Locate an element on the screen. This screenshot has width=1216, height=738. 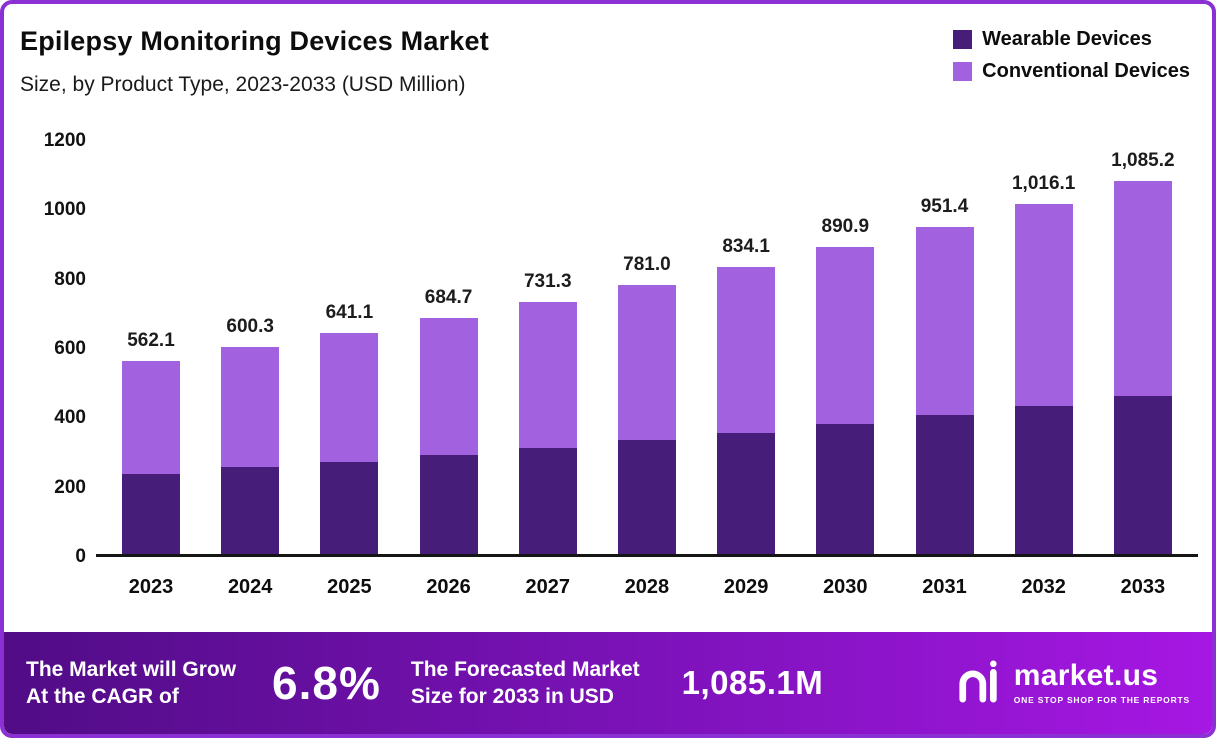
cagr-value: 6.8% is located at coordinates (326, 683).